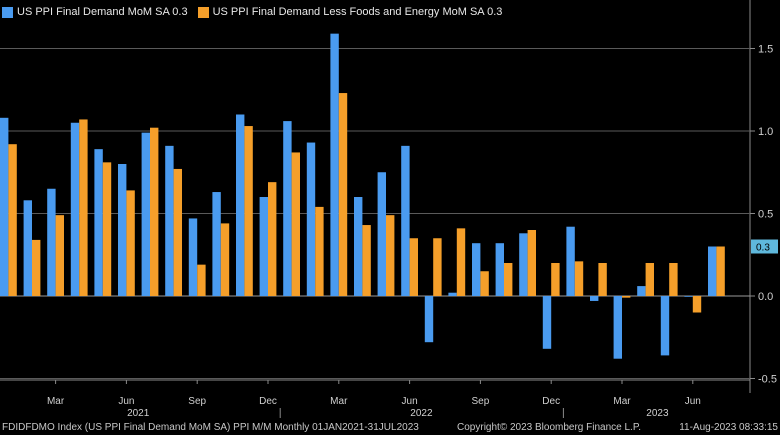 The image size is (780, 435). What do you see at coordinates (102, 12) in the screenshot?
I see `legend-label-blue: US PPI Final Demand MoM SA 0.3` at bounding box center [102, 12].